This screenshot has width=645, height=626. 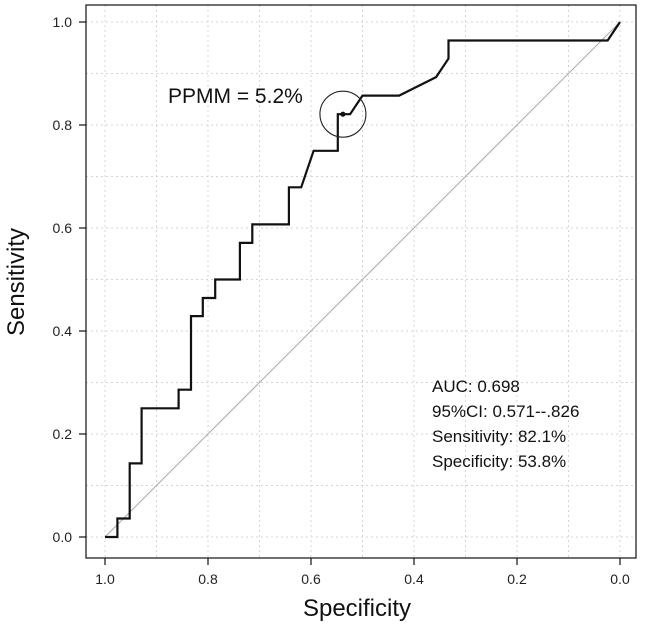 I want to click on x-axis-ticks: 1.0 0.8 0.6 0.4 0.2 0.0, so click(x=362, y=572).